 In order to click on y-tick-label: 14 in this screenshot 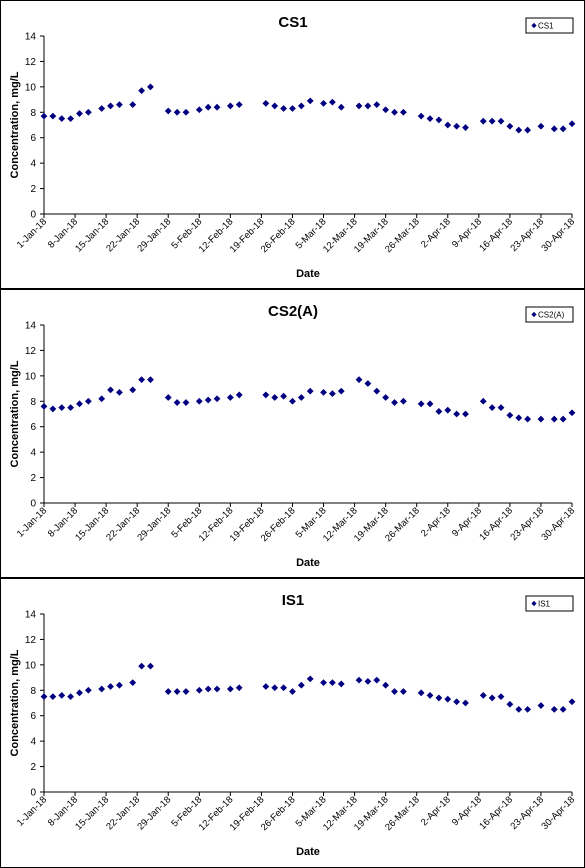, I will do `click(31, 37)`.